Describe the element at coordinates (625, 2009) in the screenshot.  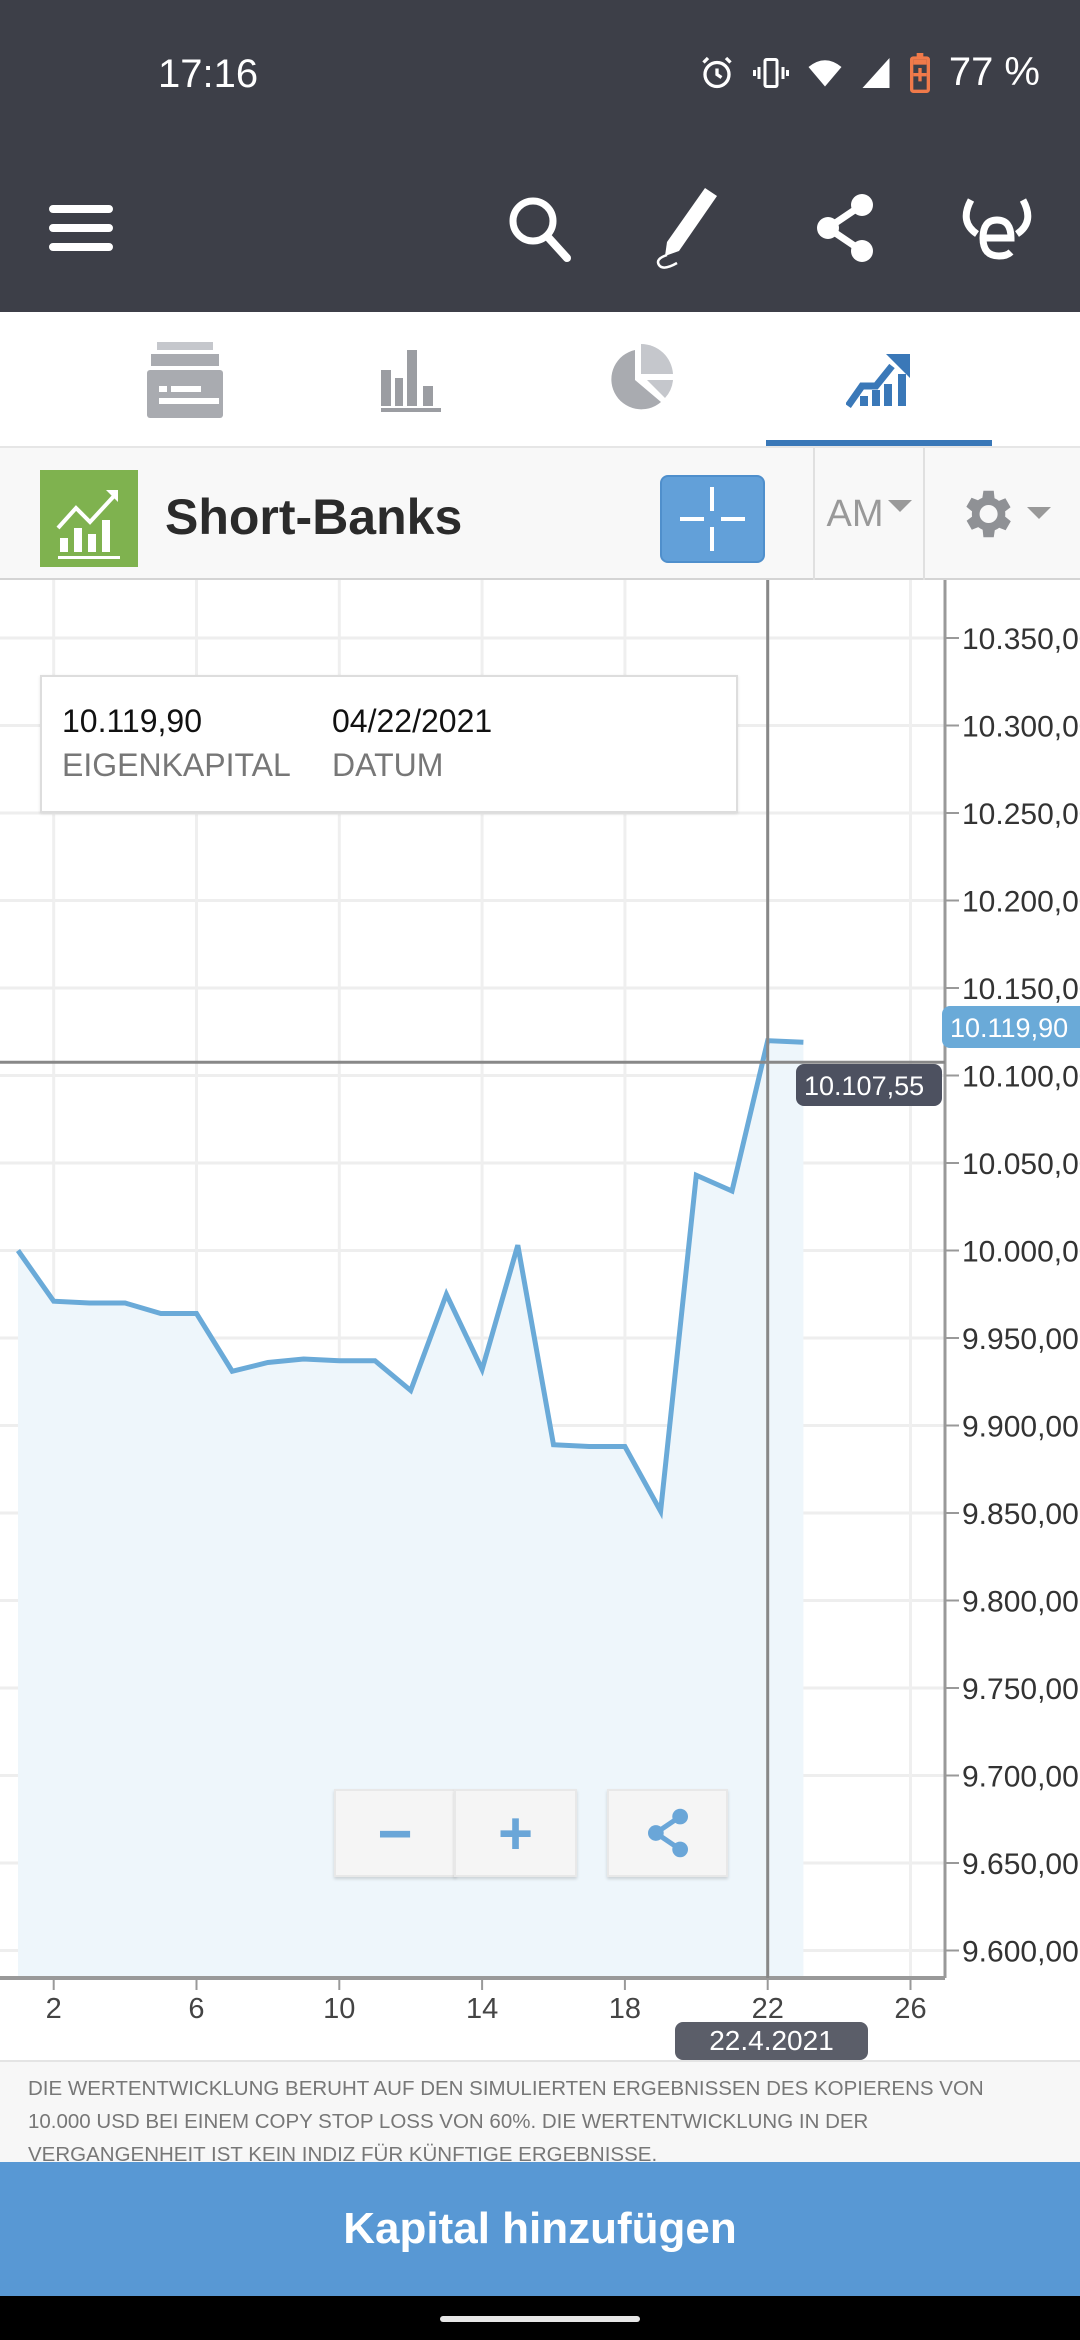
I see `x-tick-label: 18` at that location.